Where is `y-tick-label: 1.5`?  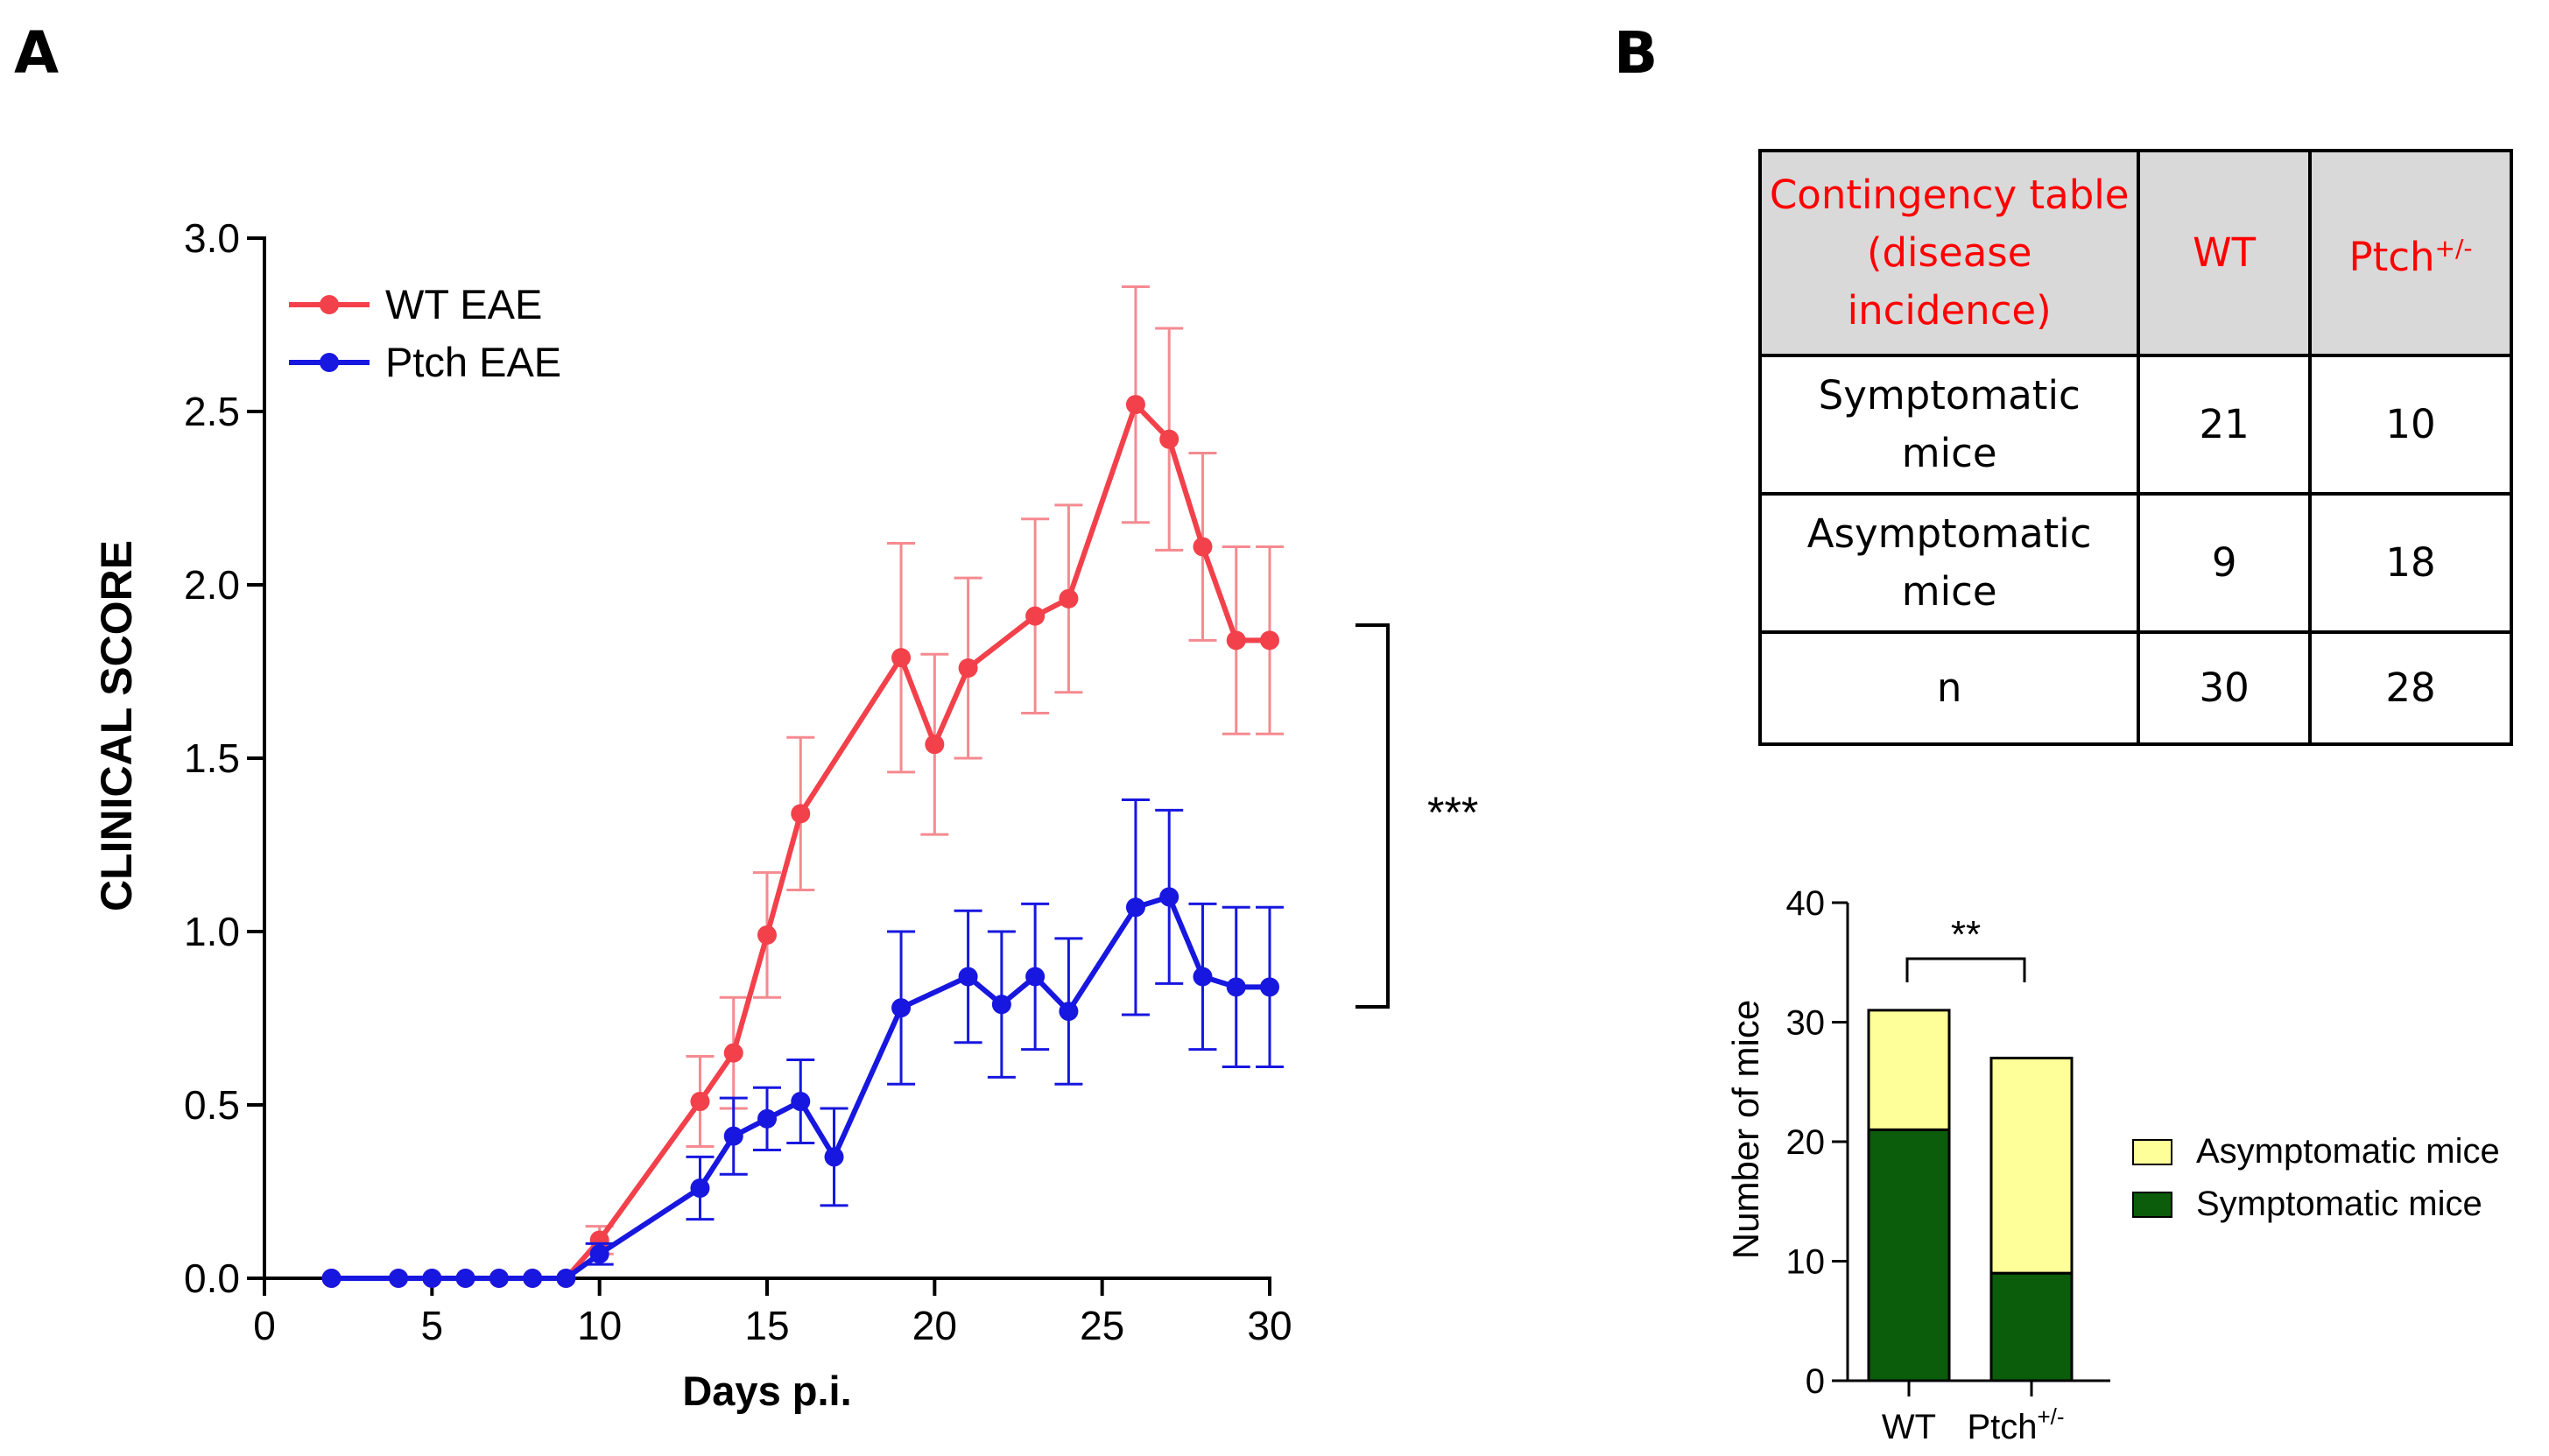
y-tick-label: 1.5 is located at coordinates (212, 758).